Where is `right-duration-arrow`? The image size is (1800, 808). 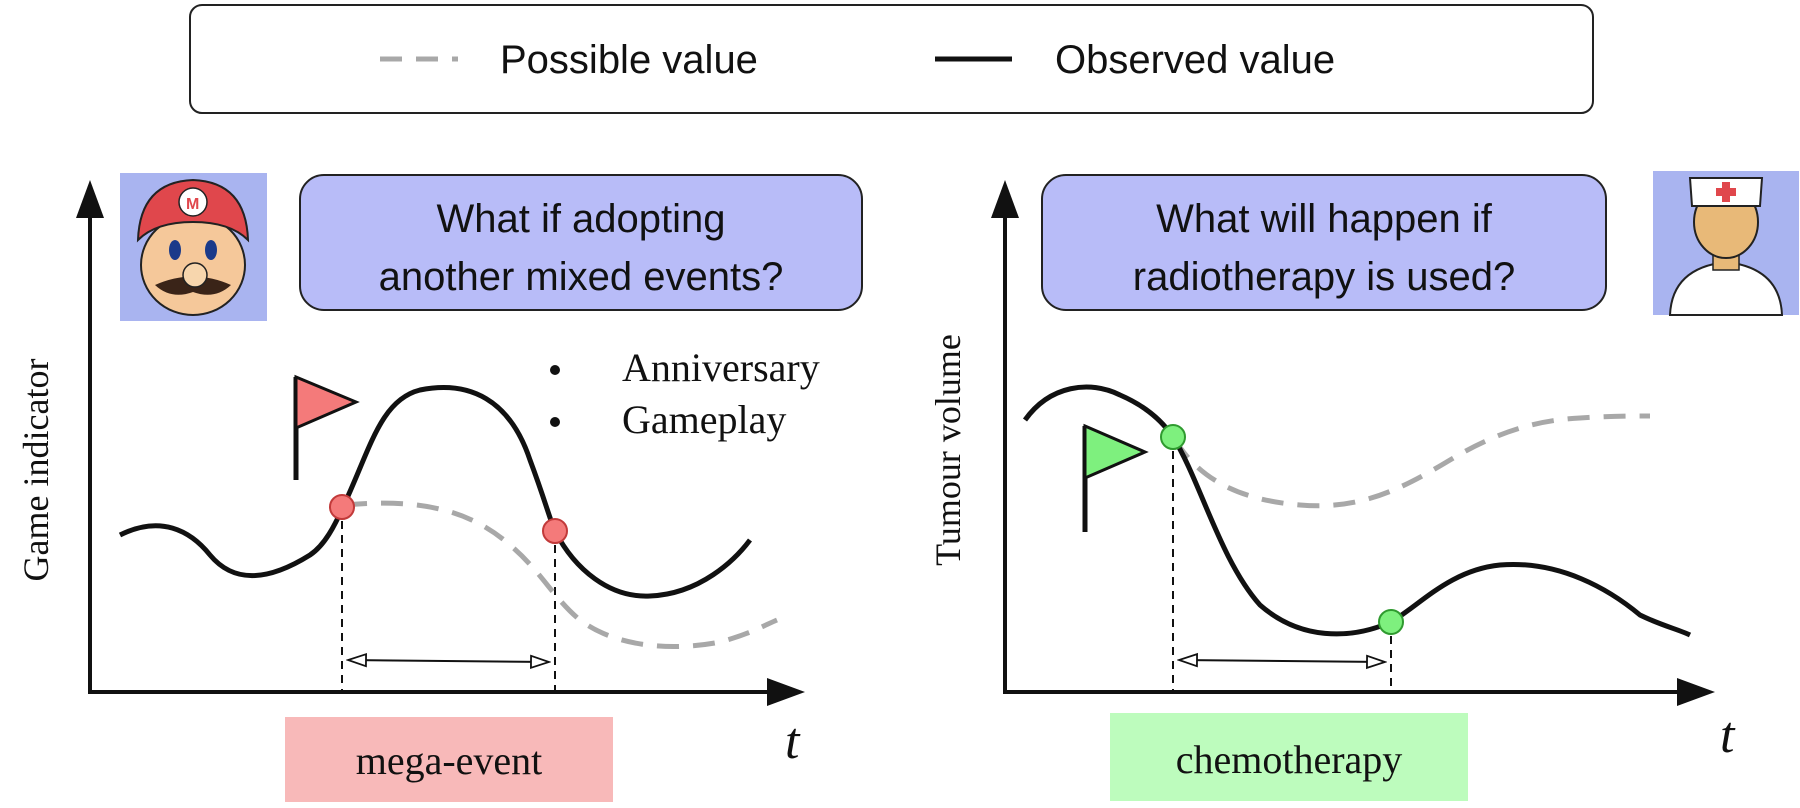
right-duration-arrow is located at coordinates (1282, 661).